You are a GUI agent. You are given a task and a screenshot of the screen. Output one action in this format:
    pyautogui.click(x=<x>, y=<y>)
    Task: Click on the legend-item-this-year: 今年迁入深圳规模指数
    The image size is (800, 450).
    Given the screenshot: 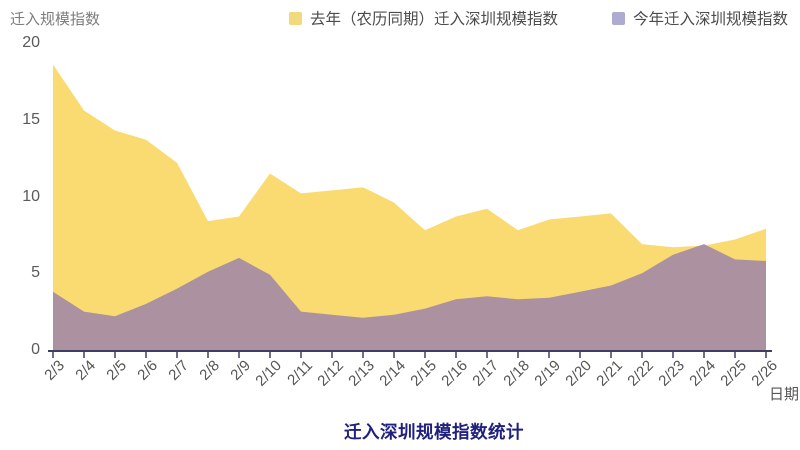 What is the action you would take?
    pyautogui.click(x=699, y=18)
    